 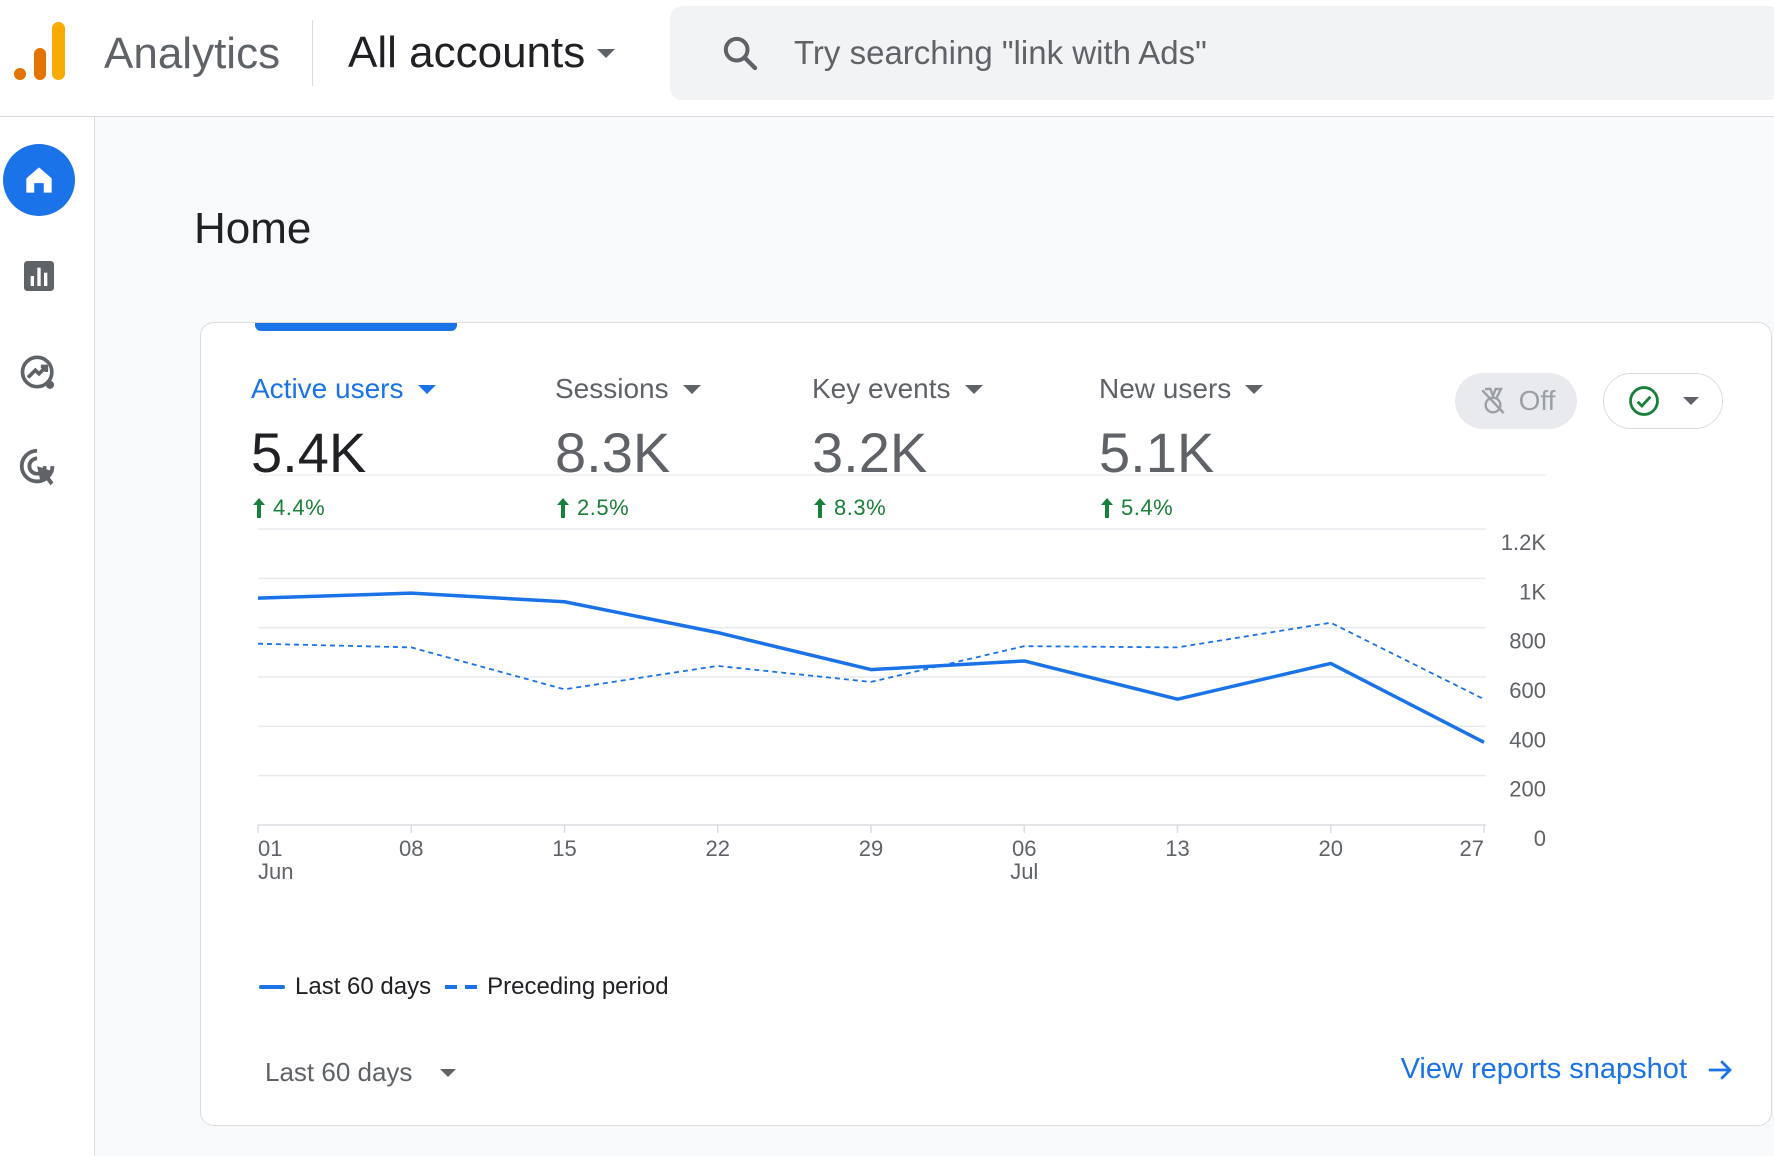 I want to click on left-nav, so click(x=47, y=636).